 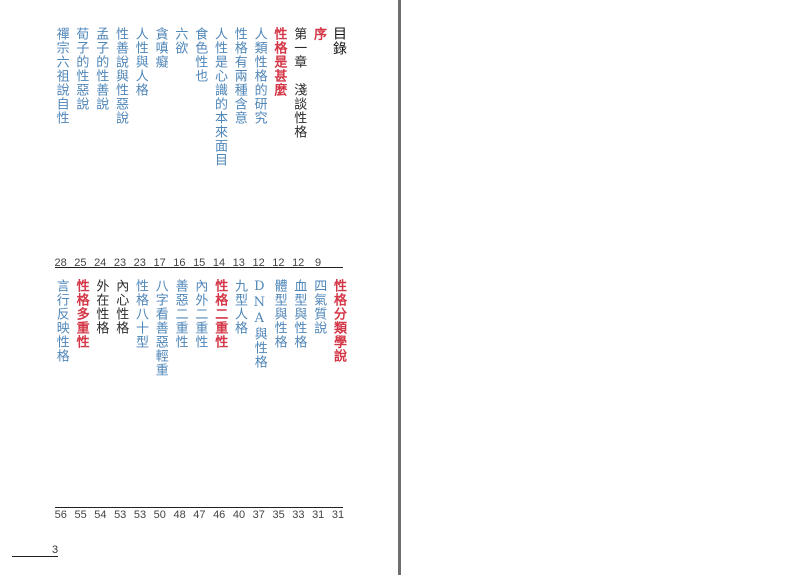 What do you see at coordinates (101, 69) in the screenshot?
I see `toc-entry: 孟子的性善說` at bounding box center [101, 69].